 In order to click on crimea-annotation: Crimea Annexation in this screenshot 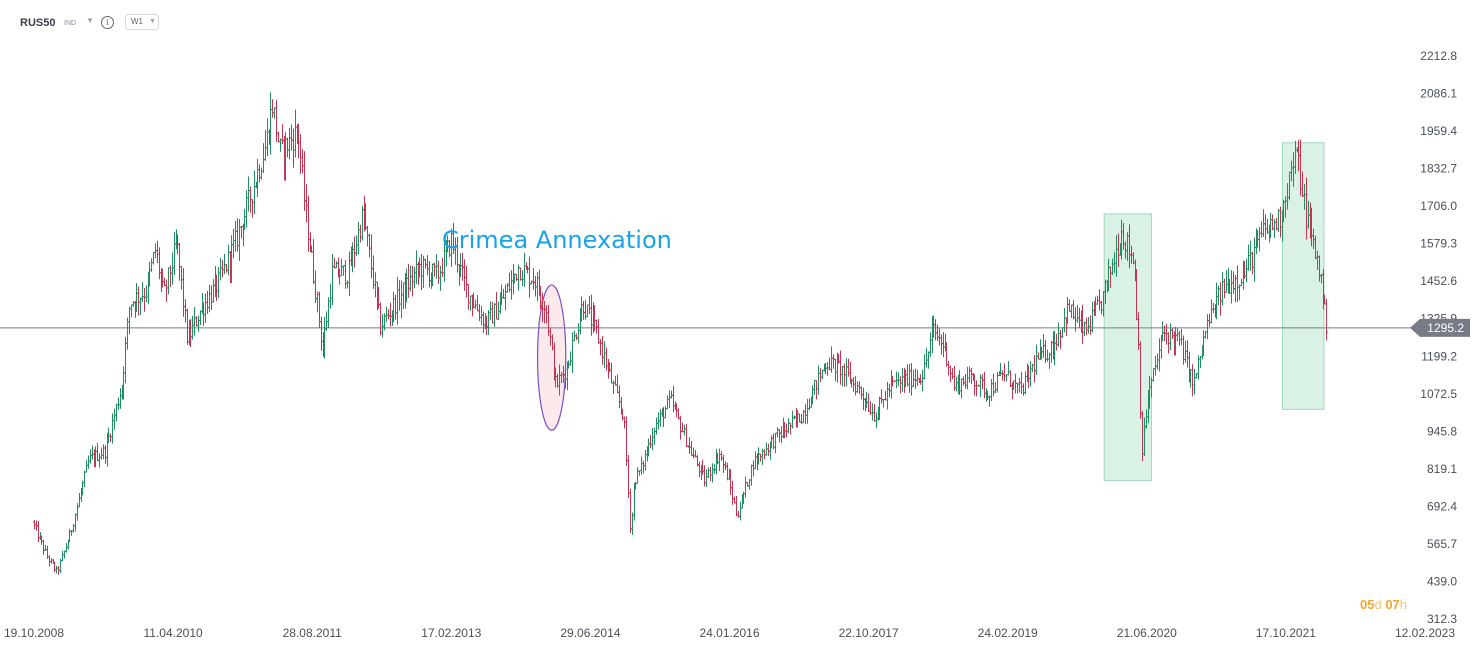, I will do `click(557, 240)`.